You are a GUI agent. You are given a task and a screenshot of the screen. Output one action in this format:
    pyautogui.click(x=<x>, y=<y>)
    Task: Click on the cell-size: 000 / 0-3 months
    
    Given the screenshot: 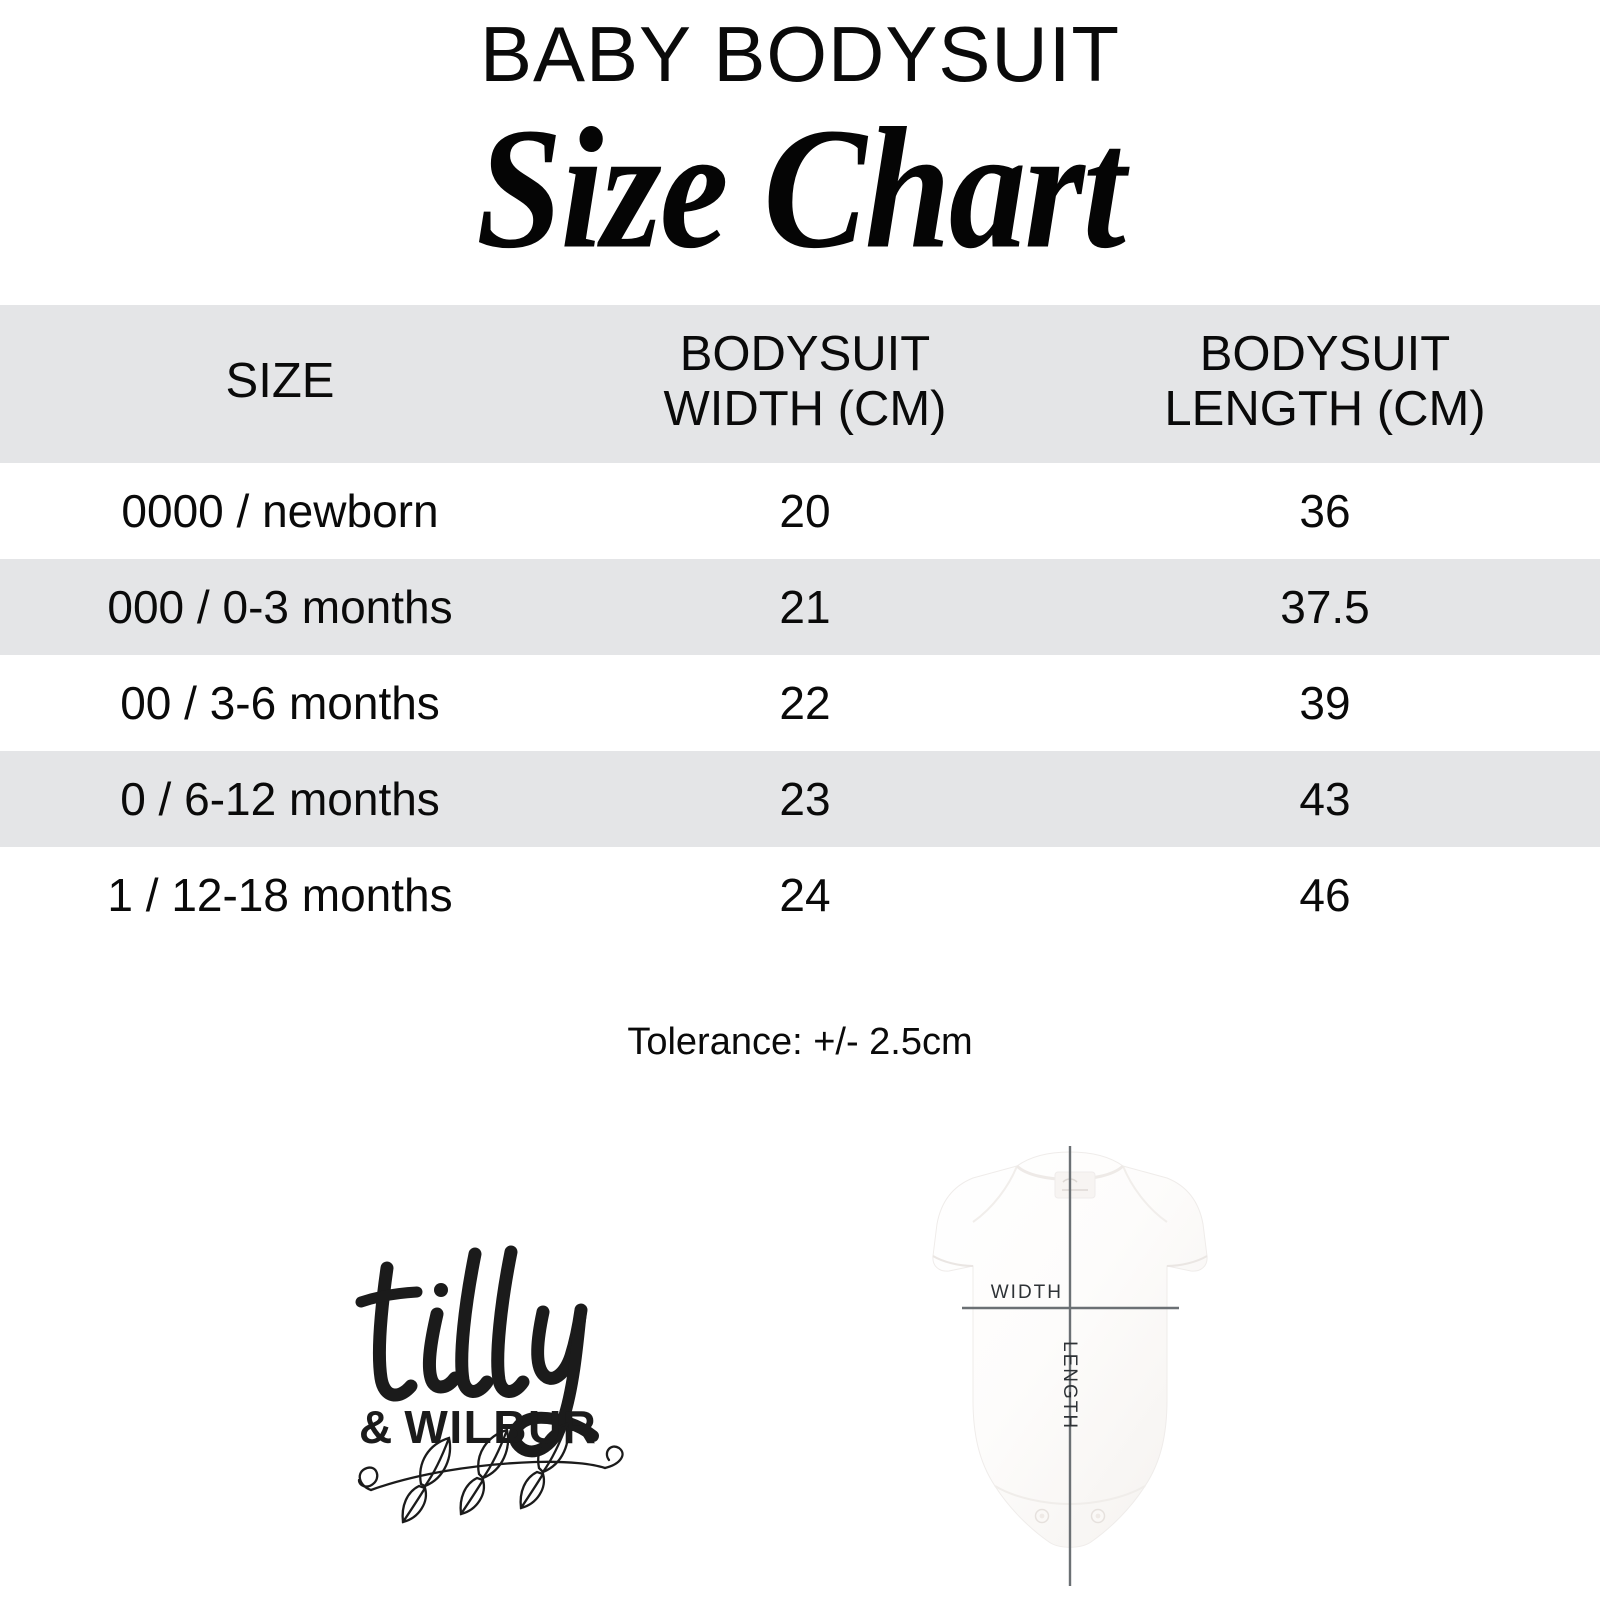 What is the action you would take?
    pyautogui.click(x=280, y=606)
    